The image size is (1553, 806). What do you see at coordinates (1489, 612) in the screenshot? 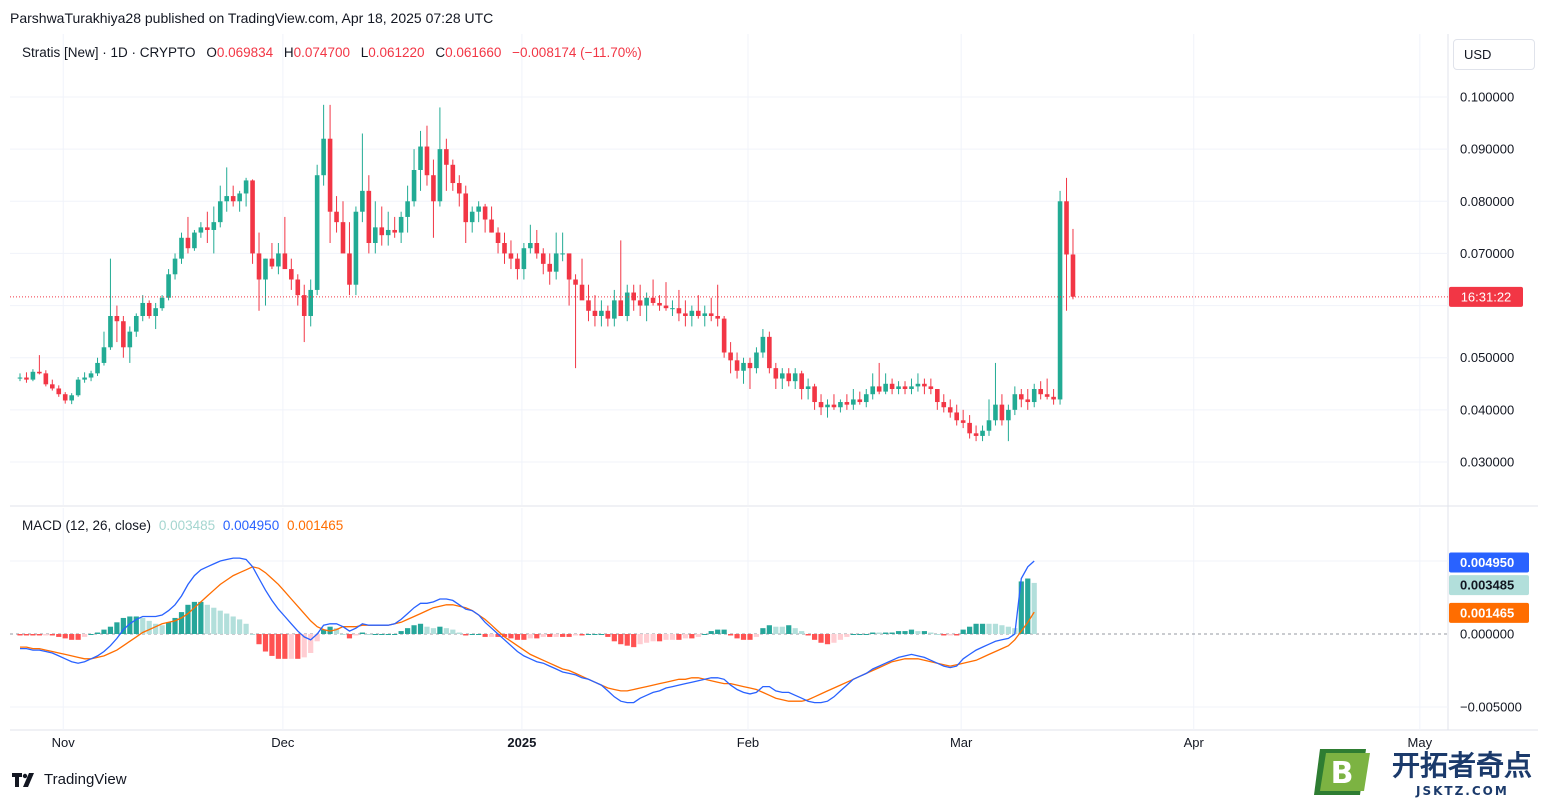
I see `signal-value-badge` at bounding box center [1489, 612].